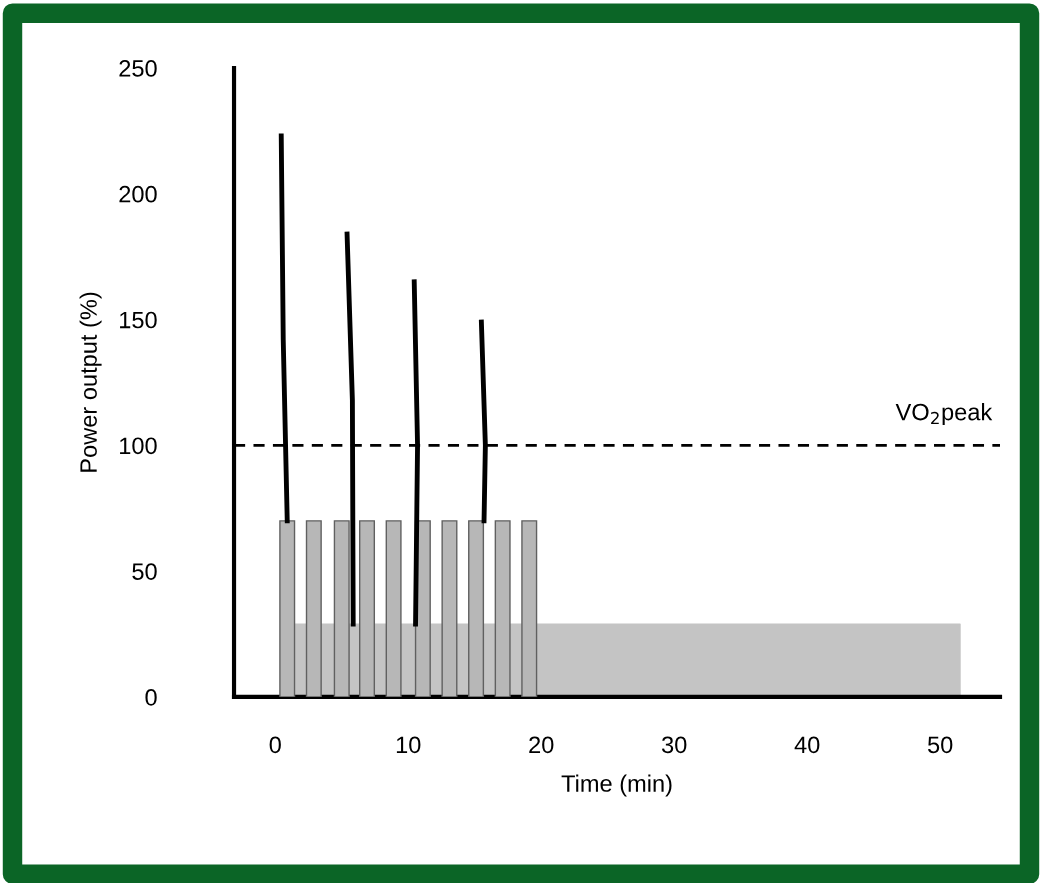  What do you see at coordinates (90, 382) in the screenshot?
I see `y-axis-title: Power output (%)` at bounding box center [90, 382].